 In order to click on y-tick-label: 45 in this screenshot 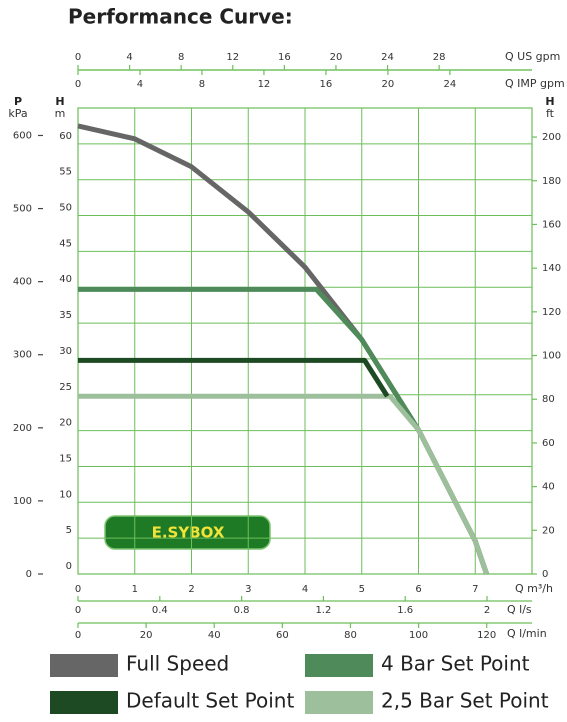, I will do `click(65, 243)`.